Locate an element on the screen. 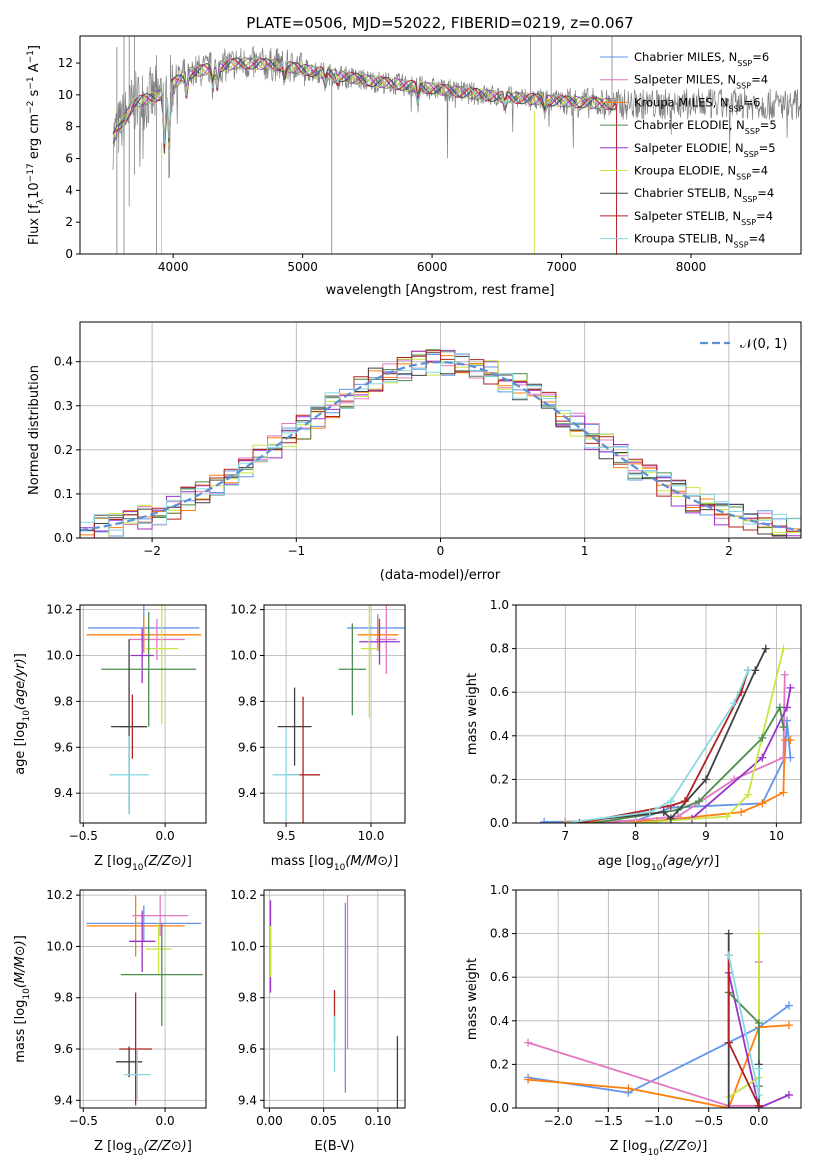  normal-curve is located at coordinates (440, 446).